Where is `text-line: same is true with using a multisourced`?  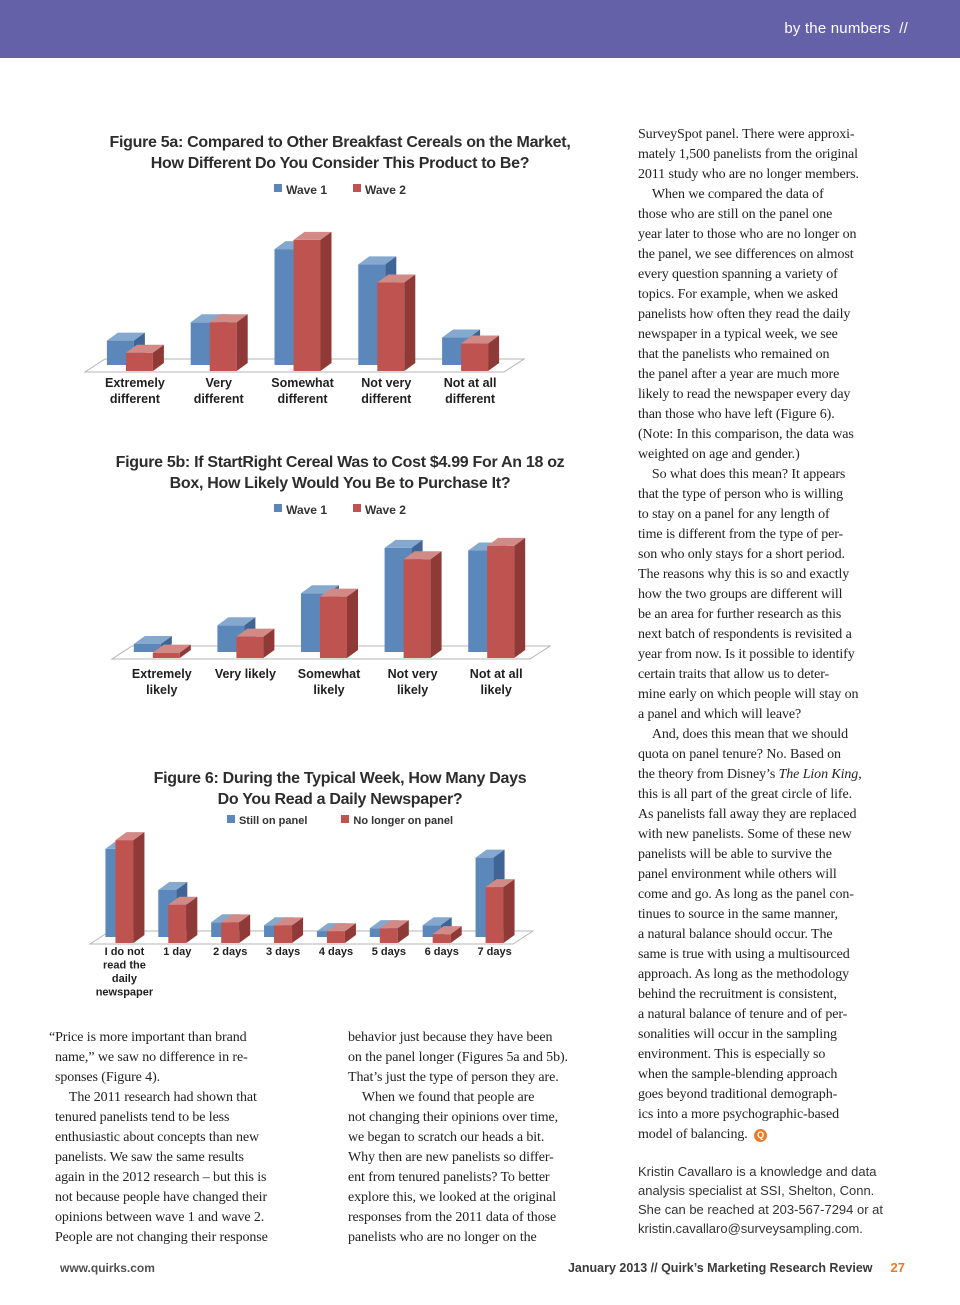
text-line: same is true with using a multisourced is located at coordinates (744, 954).